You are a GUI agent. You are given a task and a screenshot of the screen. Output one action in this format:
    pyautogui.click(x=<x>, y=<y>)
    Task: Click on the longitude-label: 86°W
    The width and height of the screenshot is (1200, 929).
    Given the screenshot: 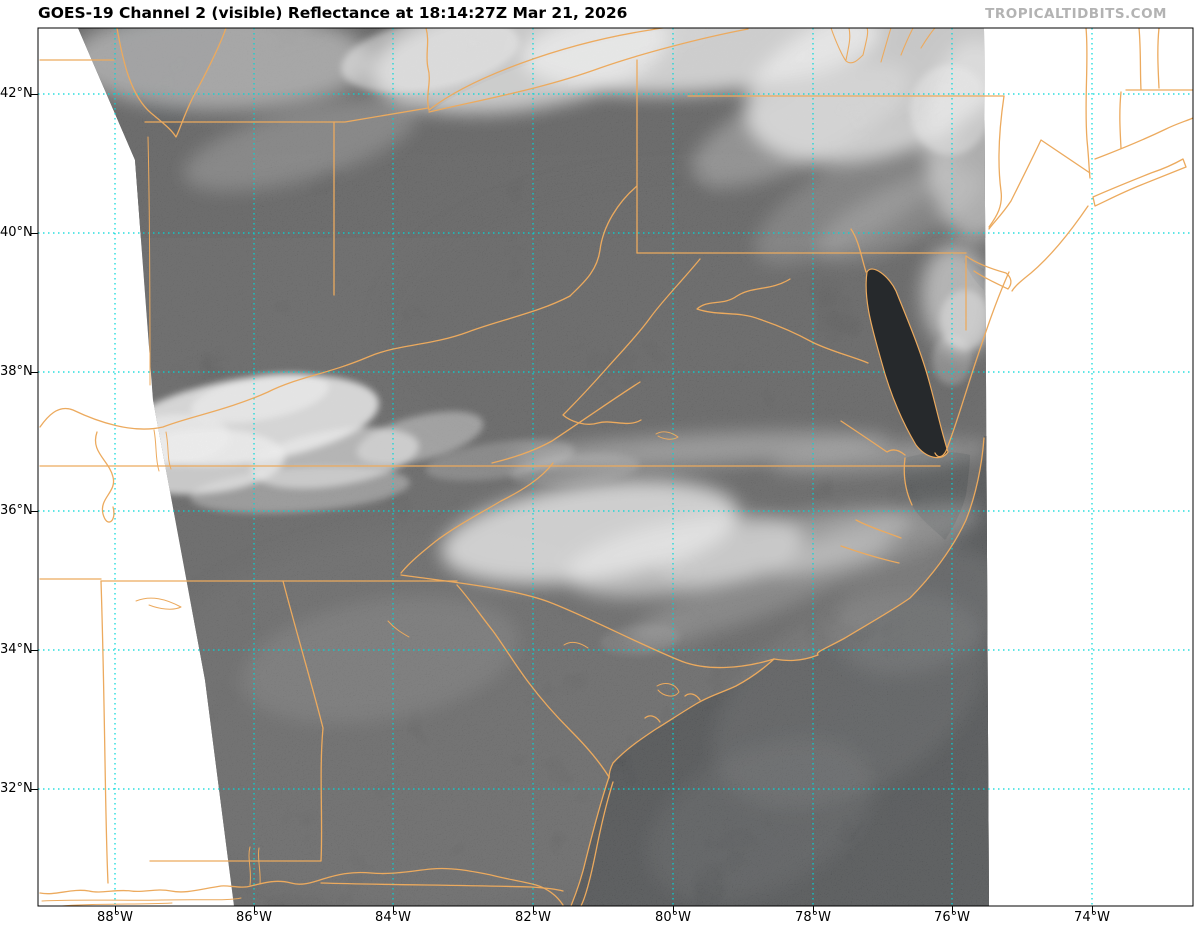 What is the action you would take?
    pyautogui.click(x=254, y=917)
    